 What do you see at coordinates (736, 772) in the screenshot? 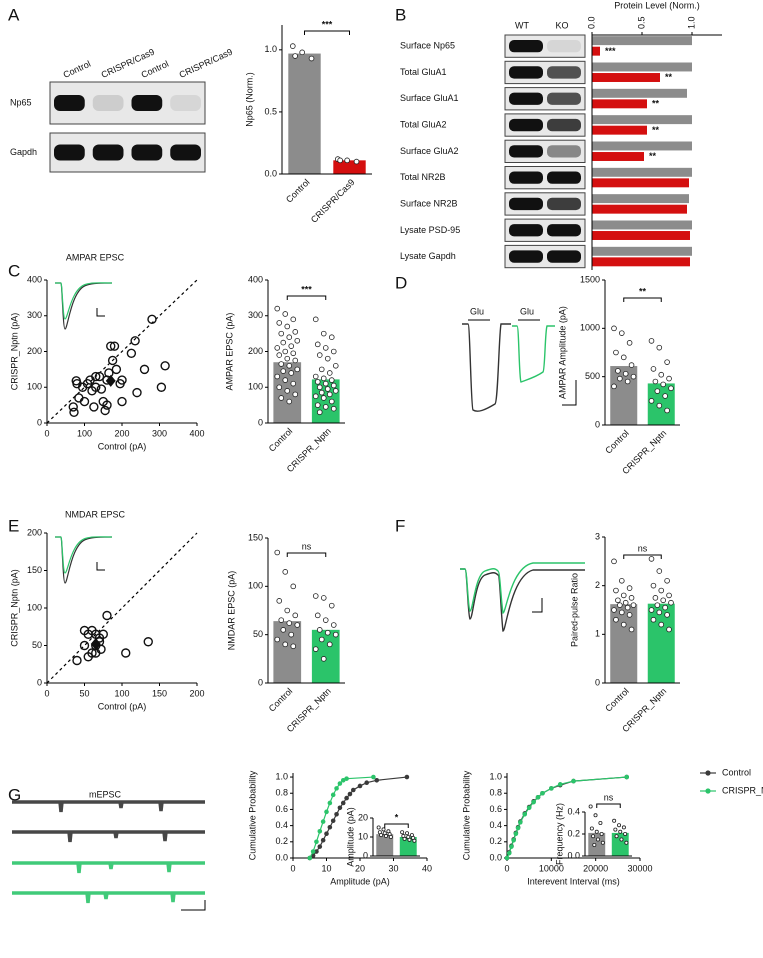
I see `legend-label: Control` at bounding box center [736, 772].